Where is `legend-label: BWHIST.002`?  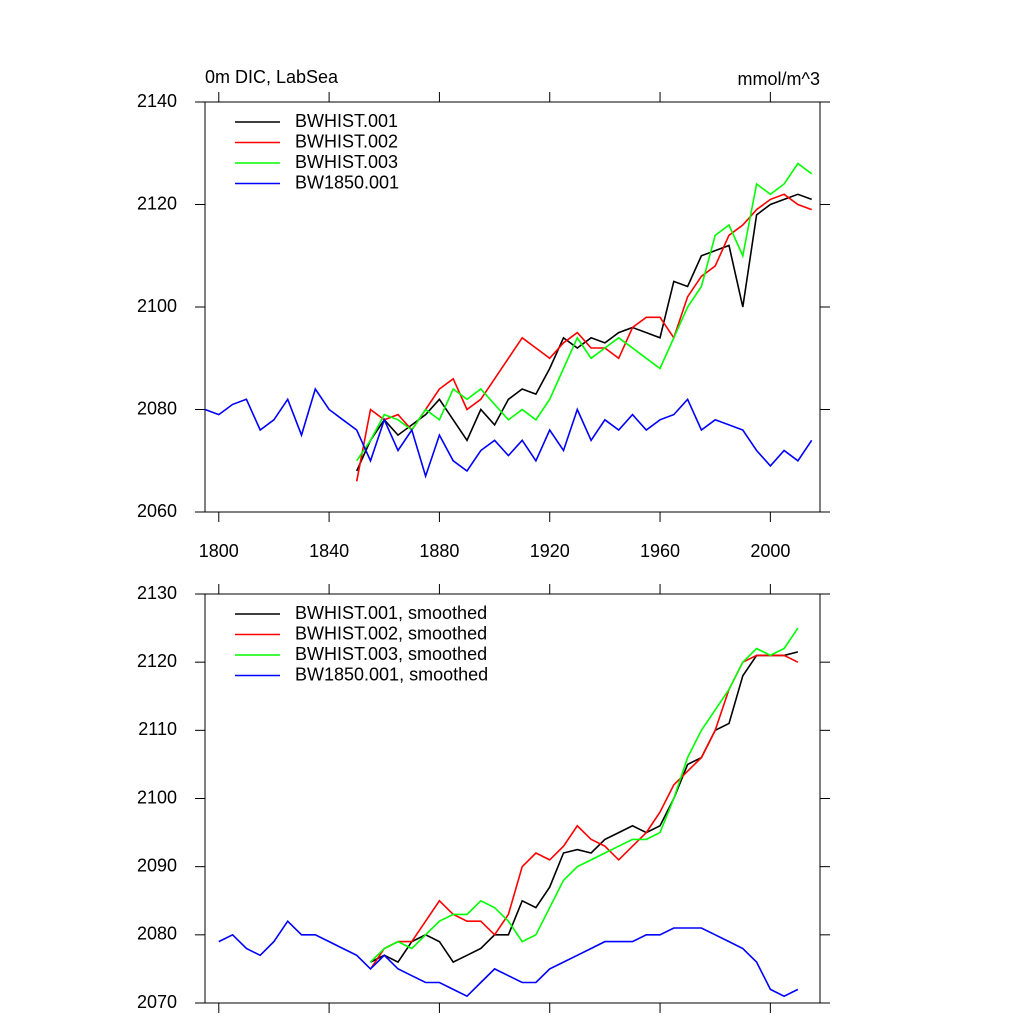 legend-label: BWHIST.002 is located at coordinates (346, 141).